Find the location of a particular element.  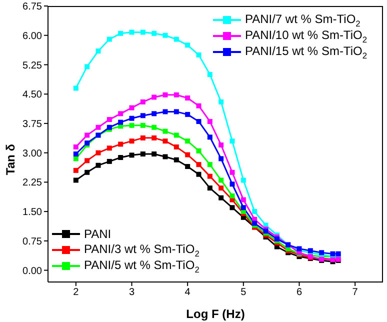

x-tick-label: 5 is located at coordinates (243, 292).